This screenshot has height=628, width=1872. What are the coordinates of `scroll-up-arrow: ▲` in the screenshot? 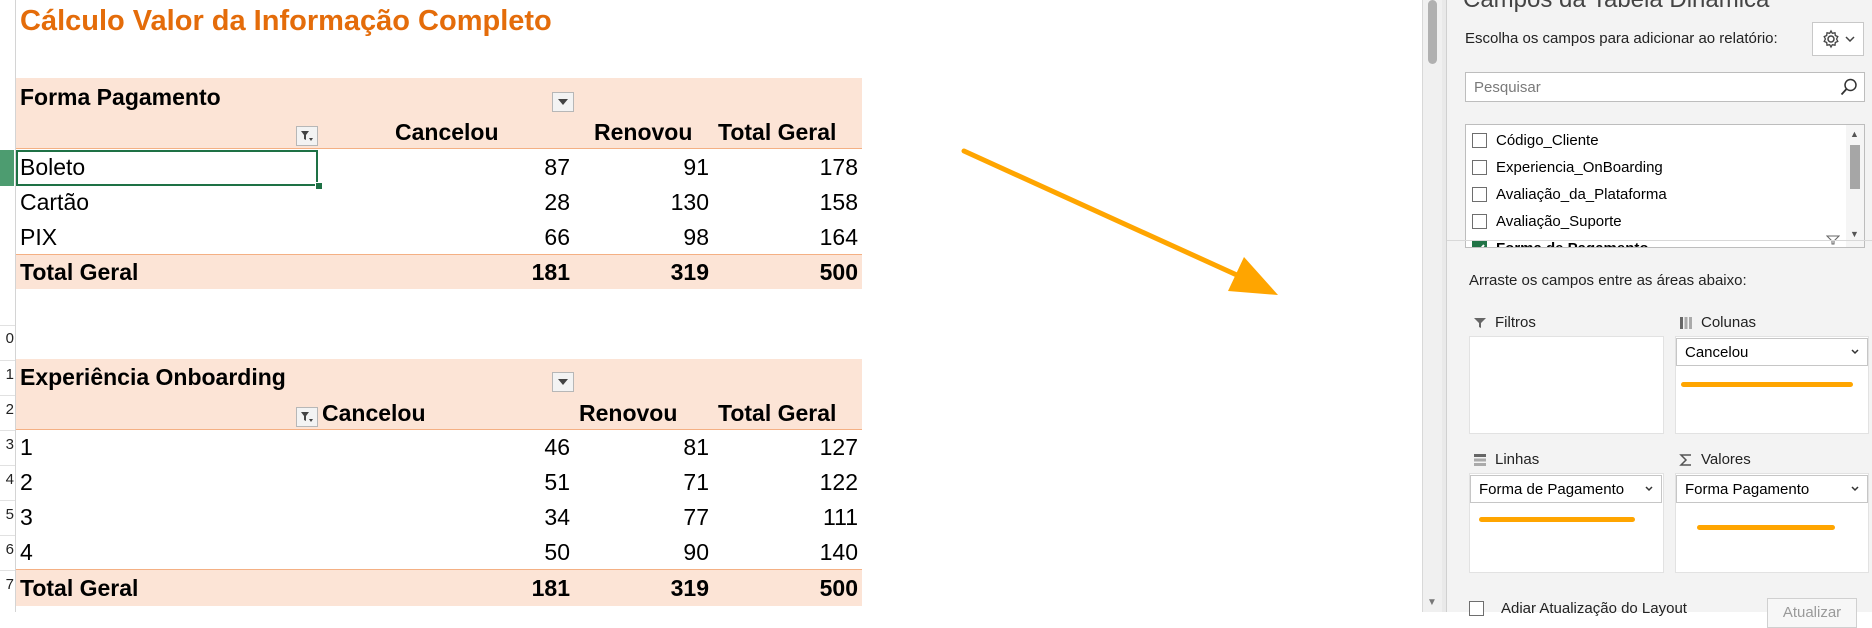 It's located at (1854, 134).